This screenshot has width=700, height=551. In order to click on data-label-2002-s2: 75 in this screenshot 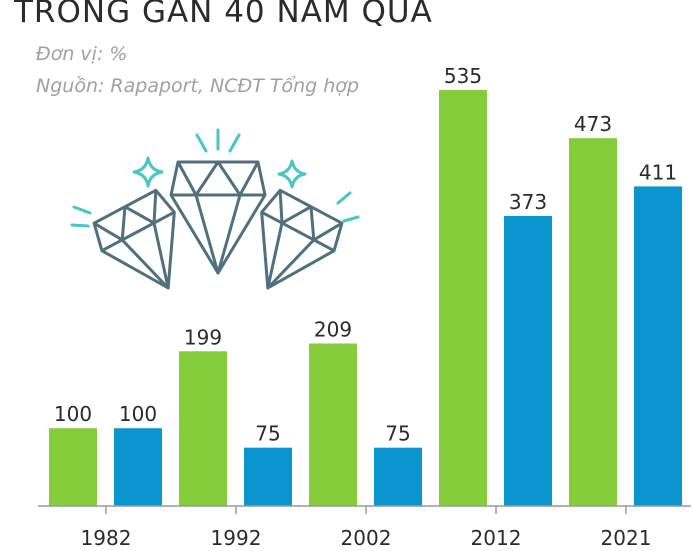, I will do `click(397, 434)`.